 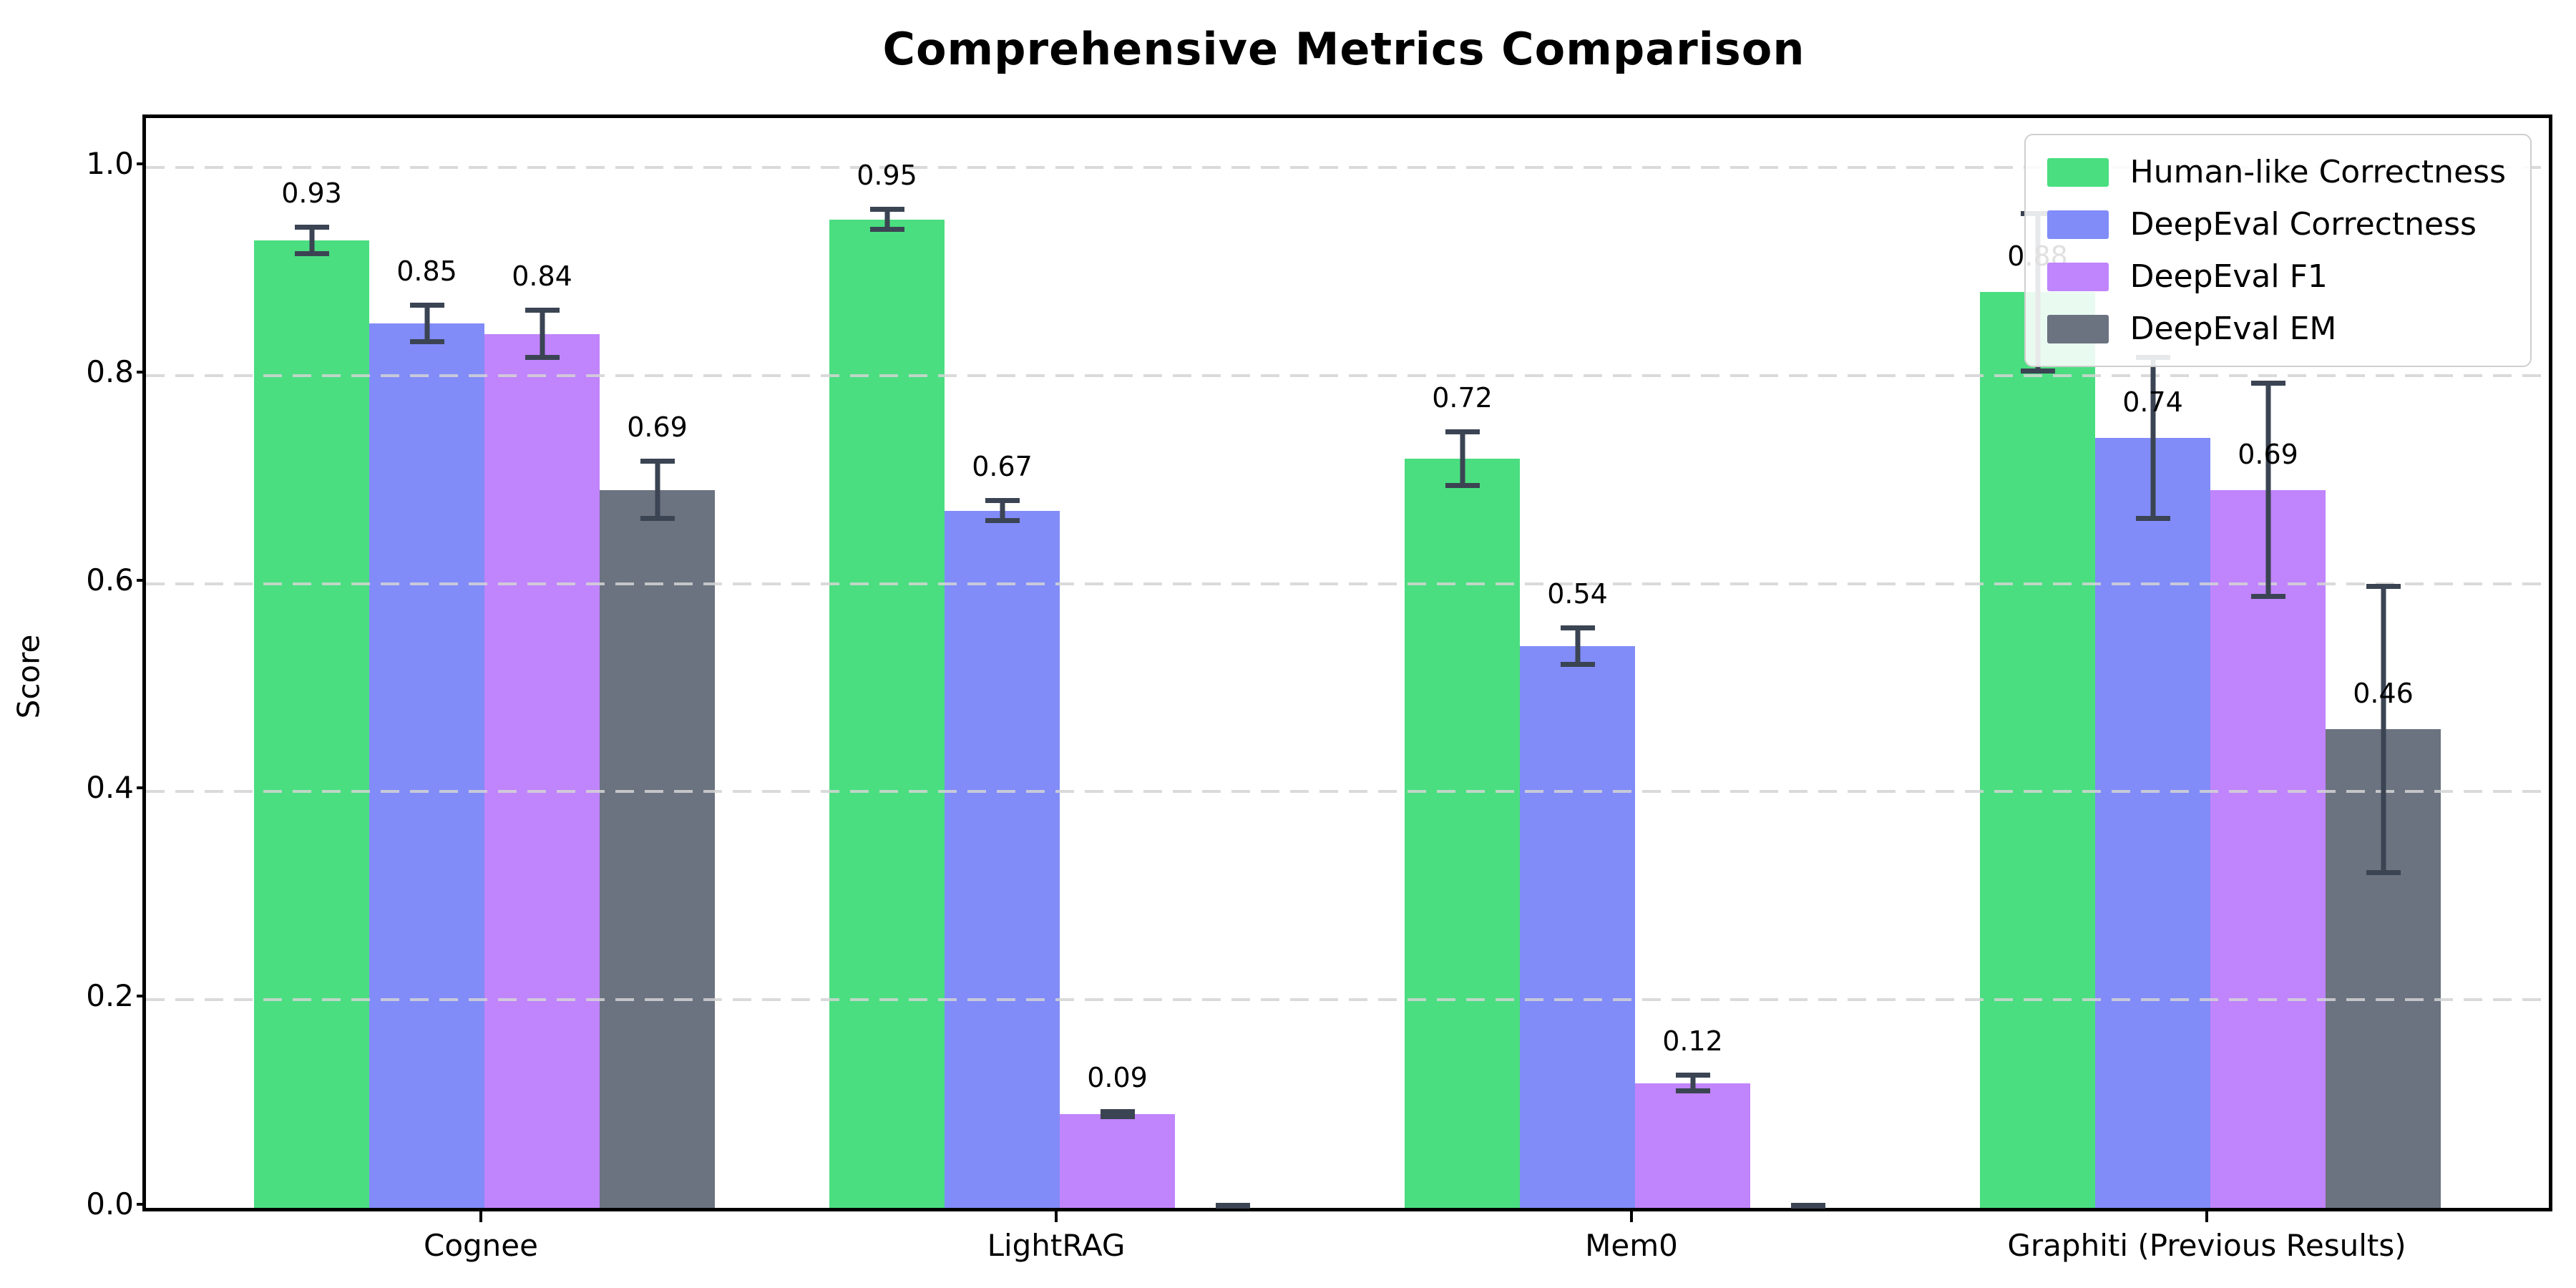 I want to click on legend-row: DeepEval Correctness, so click(x=2276, y=224).